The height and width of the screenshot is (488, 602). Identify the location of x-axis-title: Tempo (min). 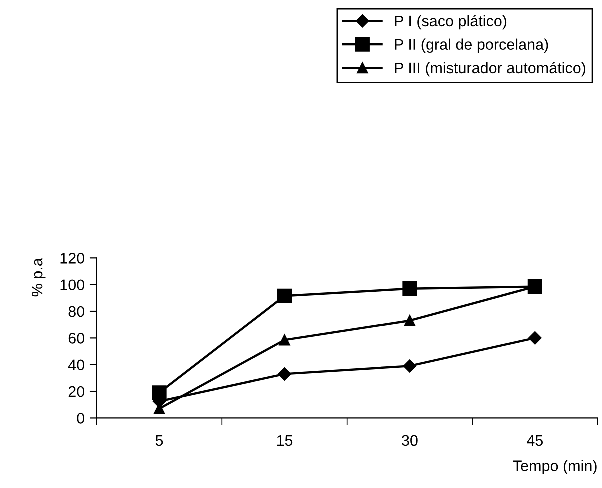
(555, 467).